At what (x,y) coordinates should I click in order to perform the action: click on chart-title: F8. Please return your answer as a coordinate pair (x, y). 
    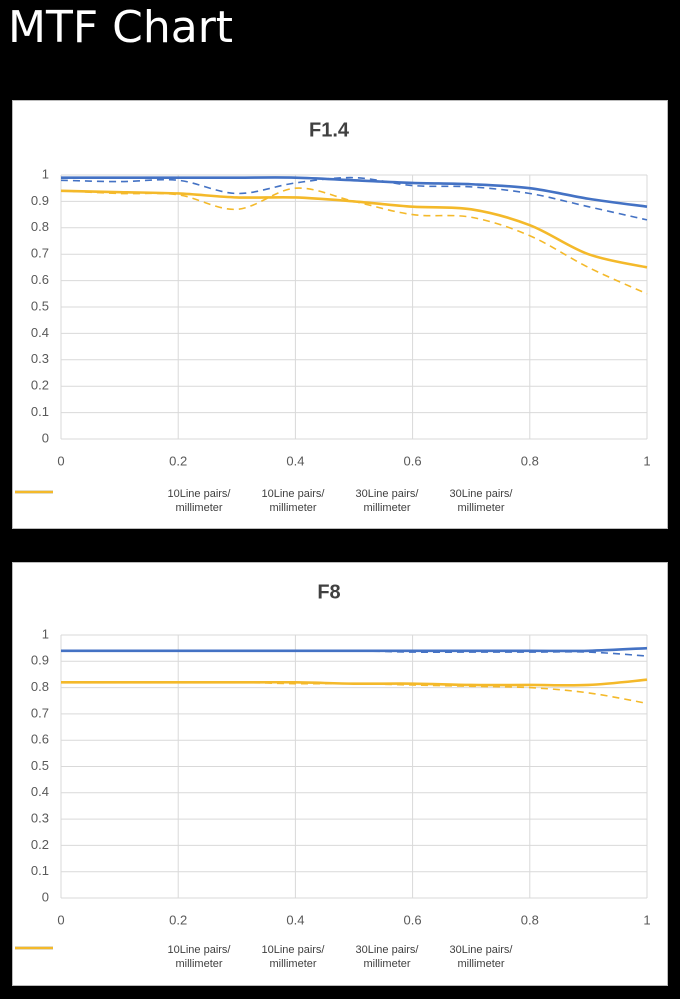
    Looking at the image, I should click on (328, 592).